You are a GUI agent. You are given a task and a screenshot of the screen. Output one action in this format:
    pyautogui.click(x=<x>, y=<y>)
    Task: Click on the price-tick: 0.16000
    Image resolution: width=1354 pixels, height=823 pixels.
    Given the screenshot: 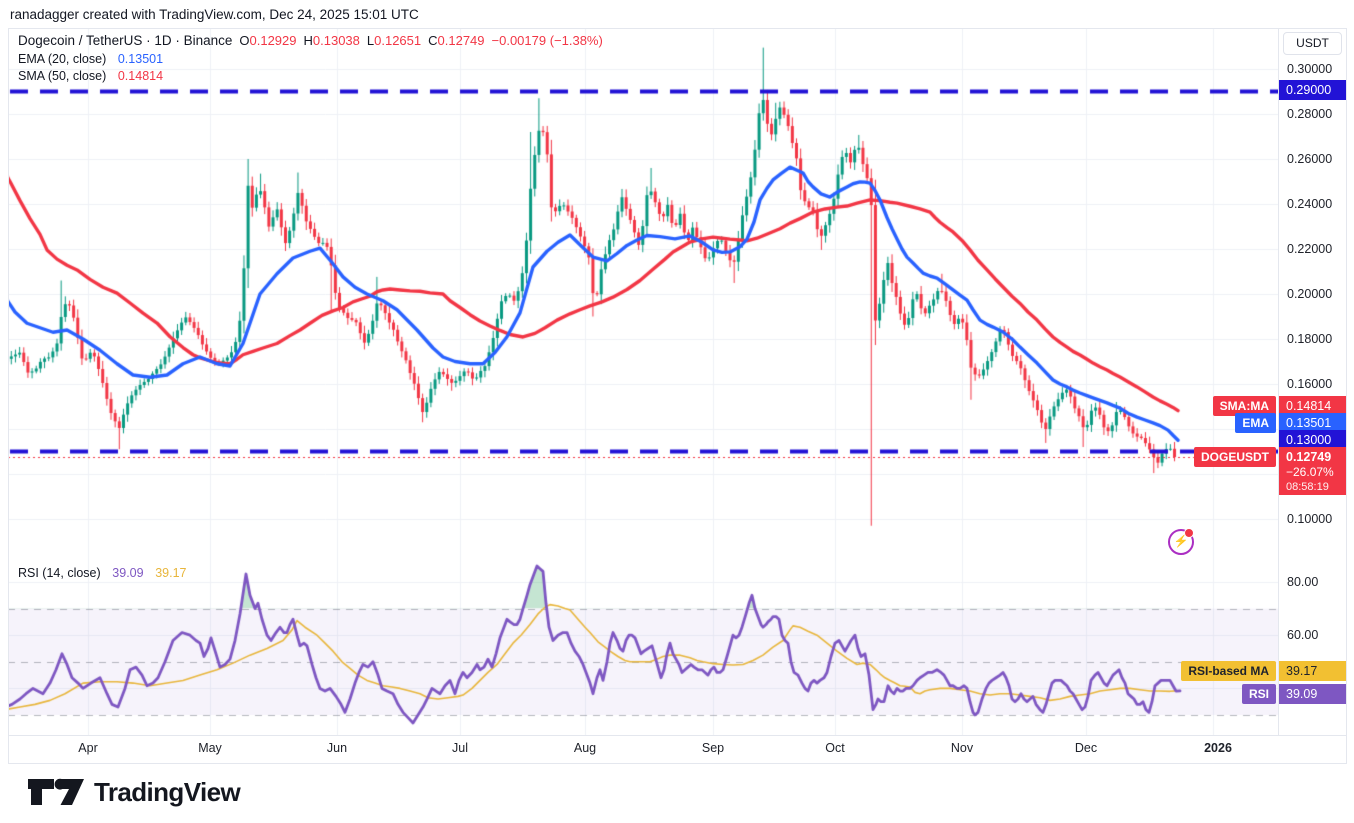 What is the action you would take?
    pyautogui.click(x=1310, y=384)
    